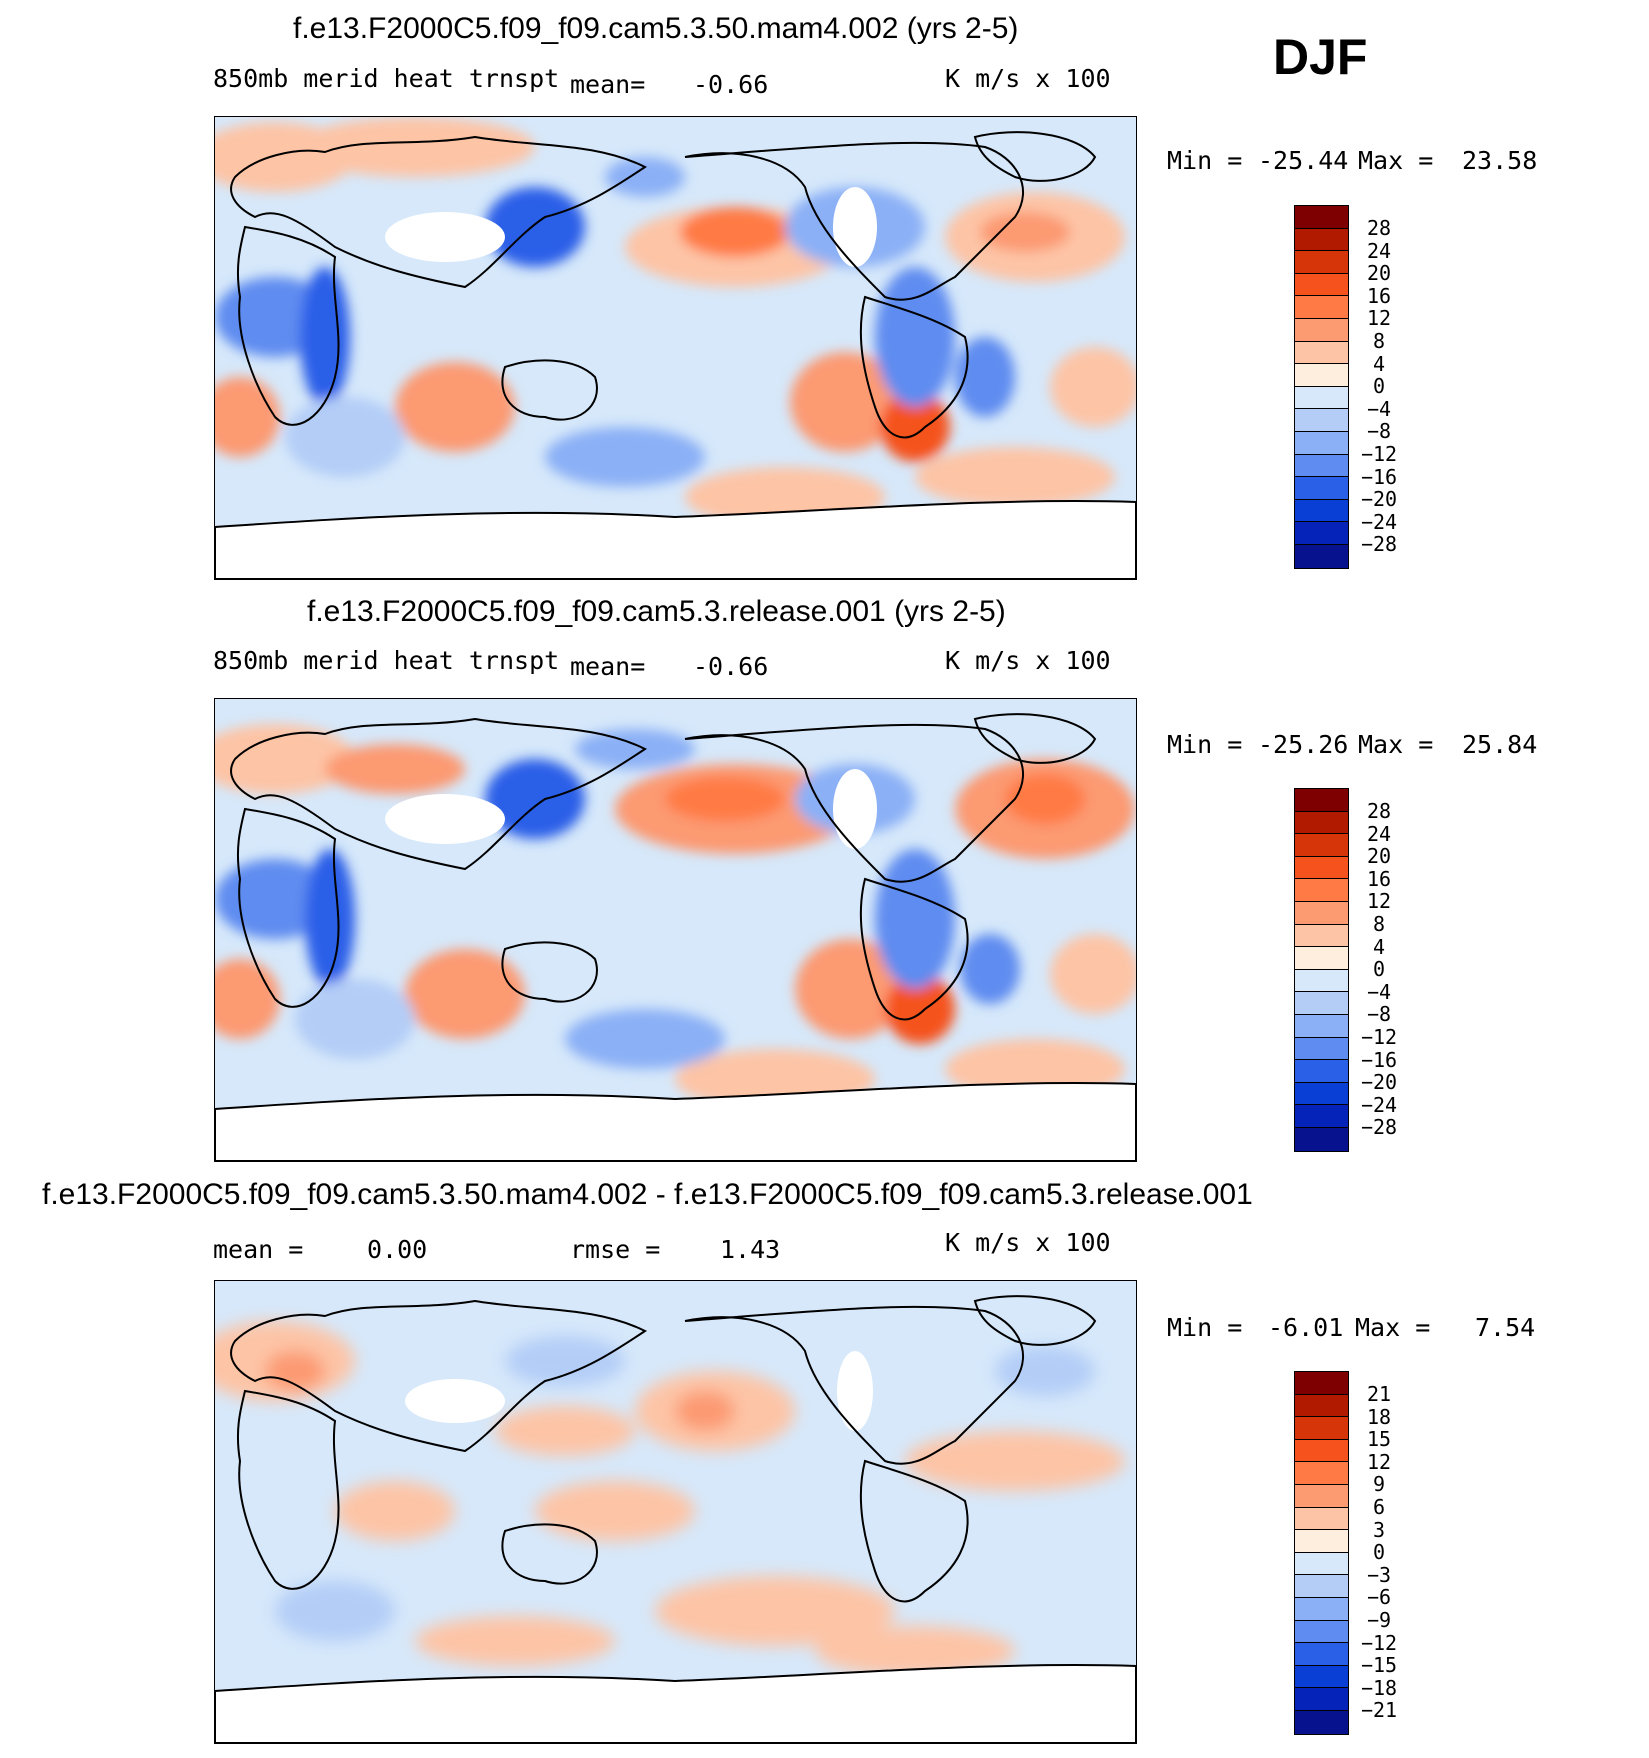 This screenshot has height=1758, width=1649. I want to click on panel-2-mean-value: -0.66, so click(731, 666).